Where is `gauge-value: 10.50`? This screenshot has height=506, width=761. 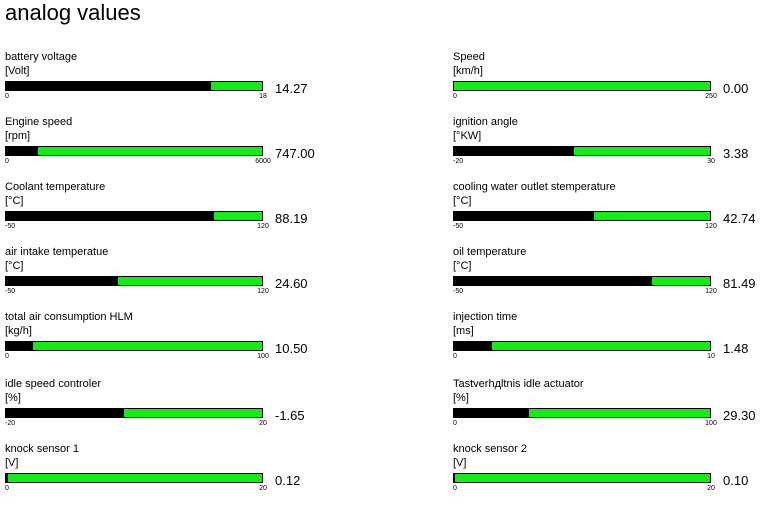 gauge-value: 10.50 is located at coordinates (291, 348).